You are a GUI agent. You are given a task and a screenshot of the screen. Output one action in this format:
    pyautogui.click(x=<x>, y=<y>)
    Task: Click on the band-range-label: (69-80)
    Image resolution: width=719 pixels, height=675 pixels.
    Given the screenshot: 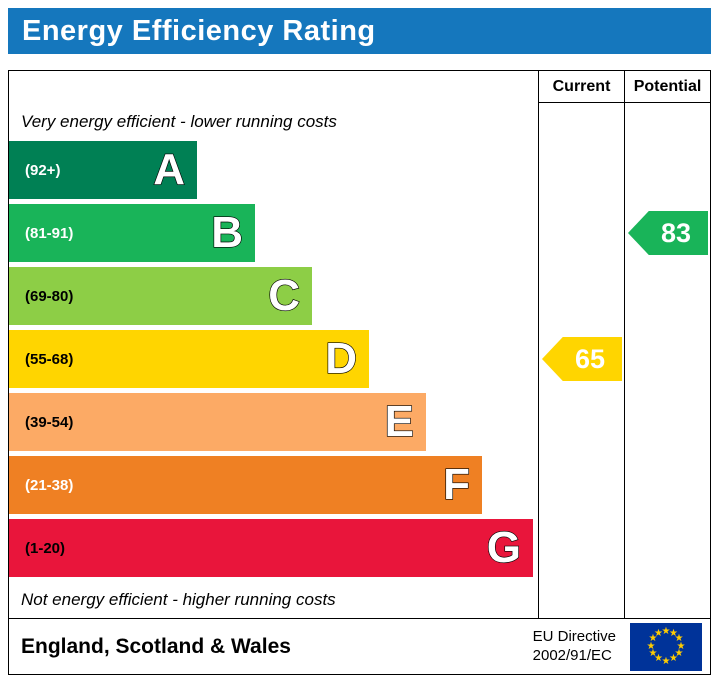 What is the action you would take?
    pyautogui.click(x=49, y=296)
    